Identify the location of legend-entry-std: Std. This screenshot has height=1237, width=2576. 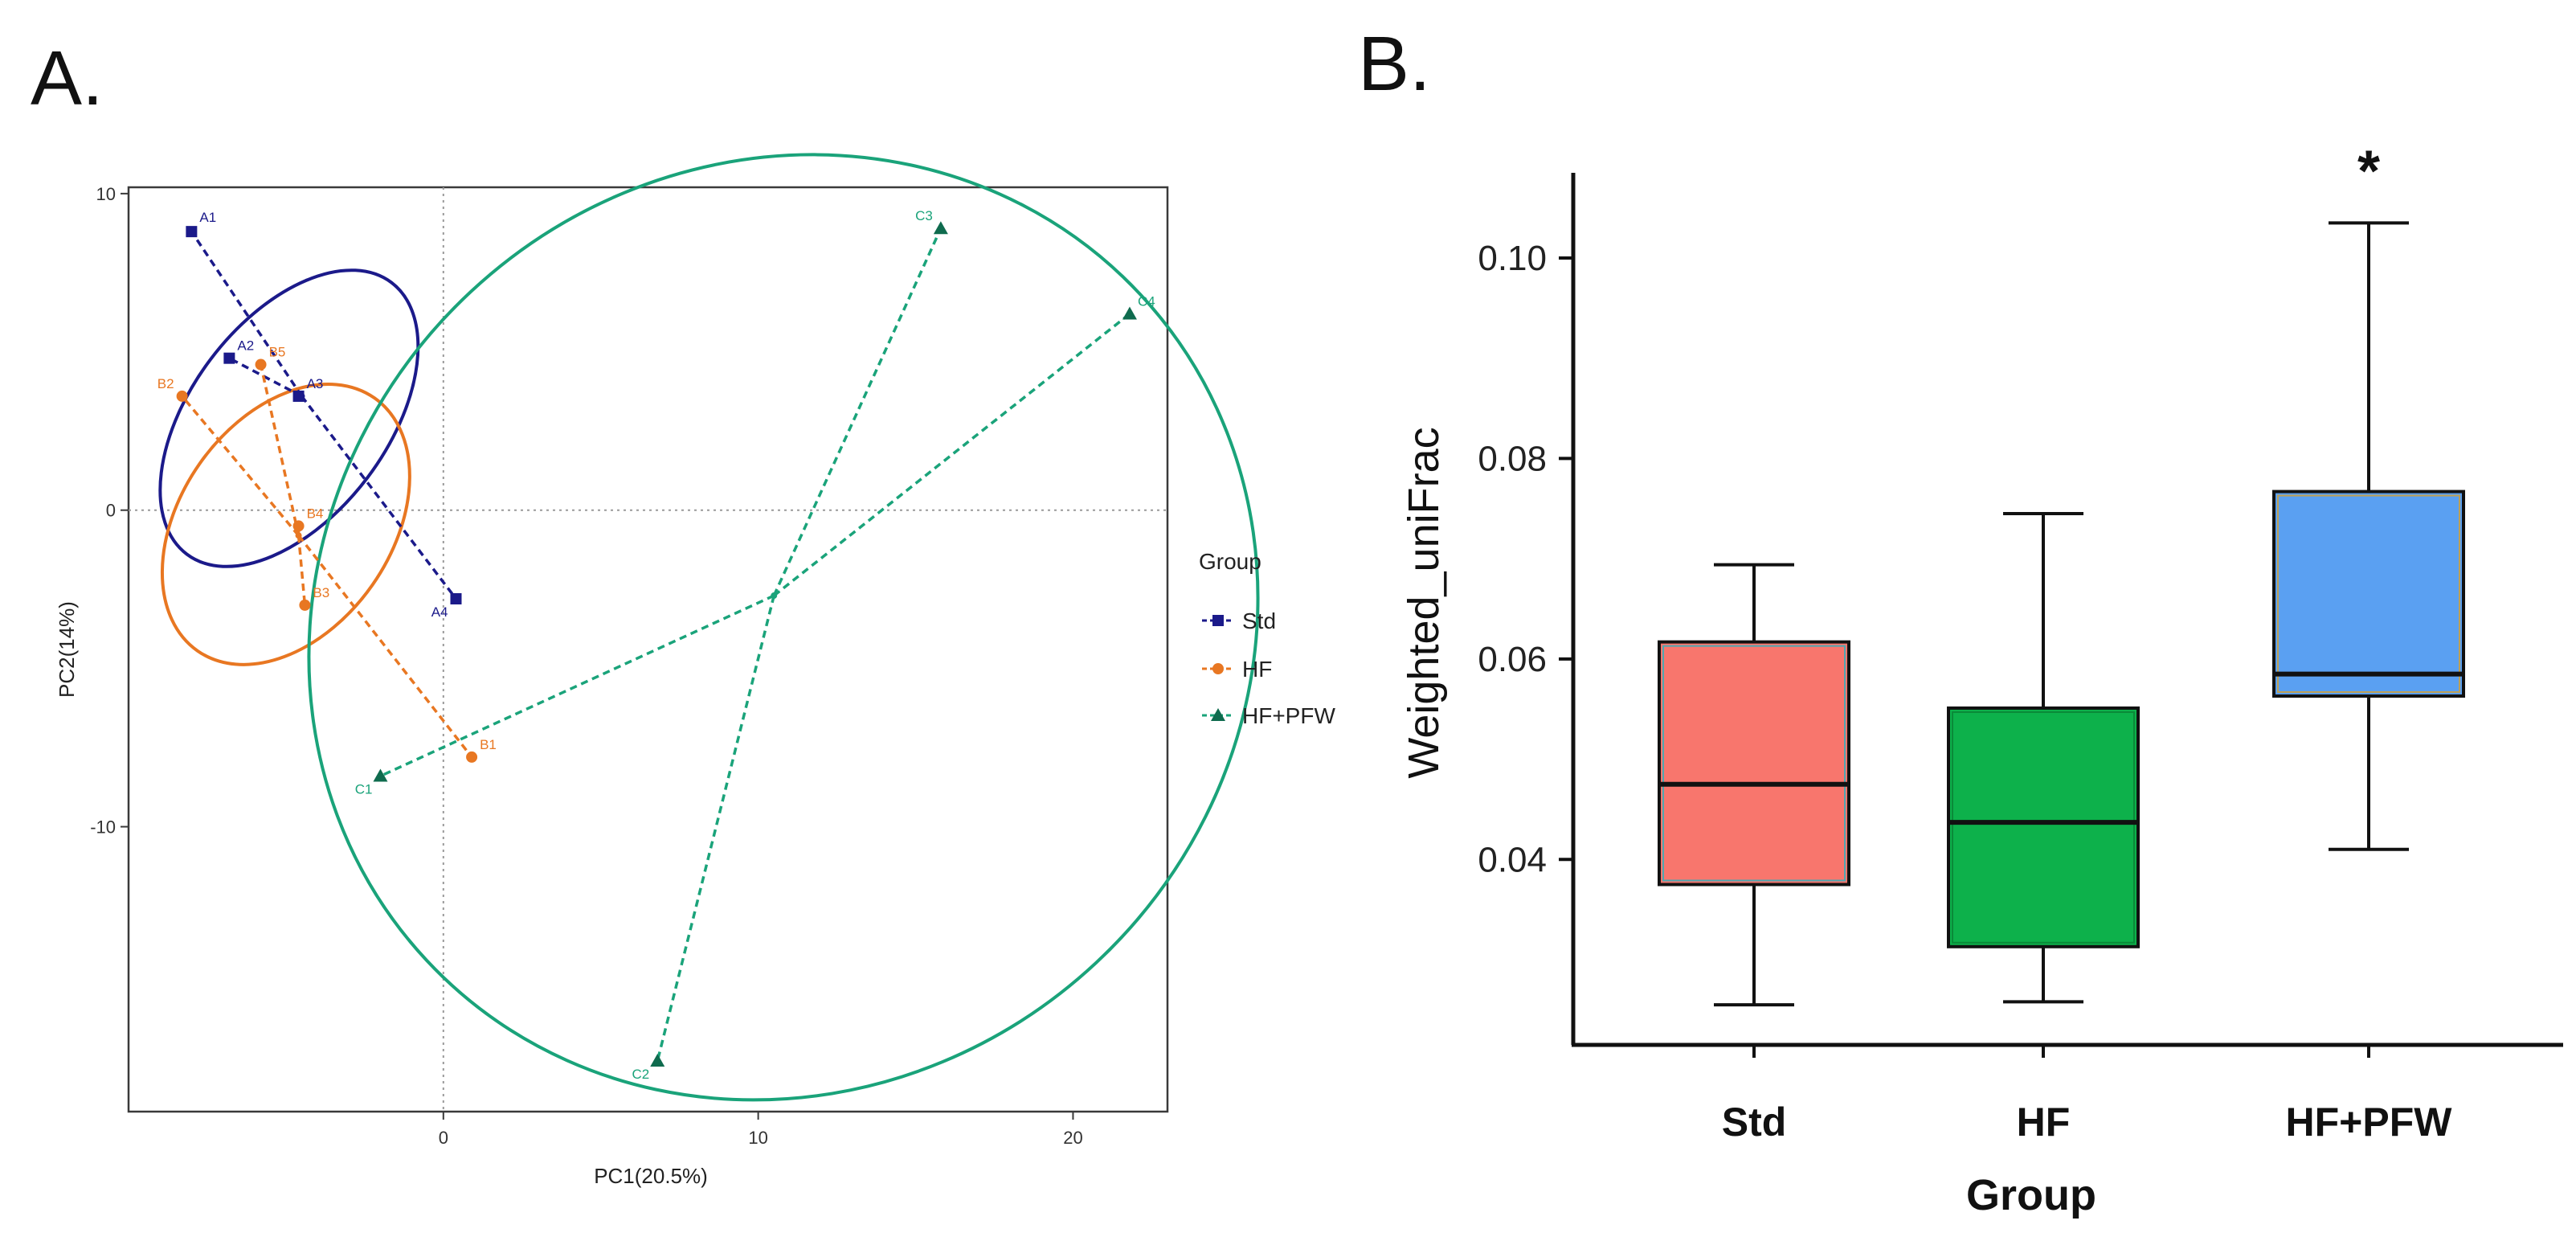
(1239, 620).